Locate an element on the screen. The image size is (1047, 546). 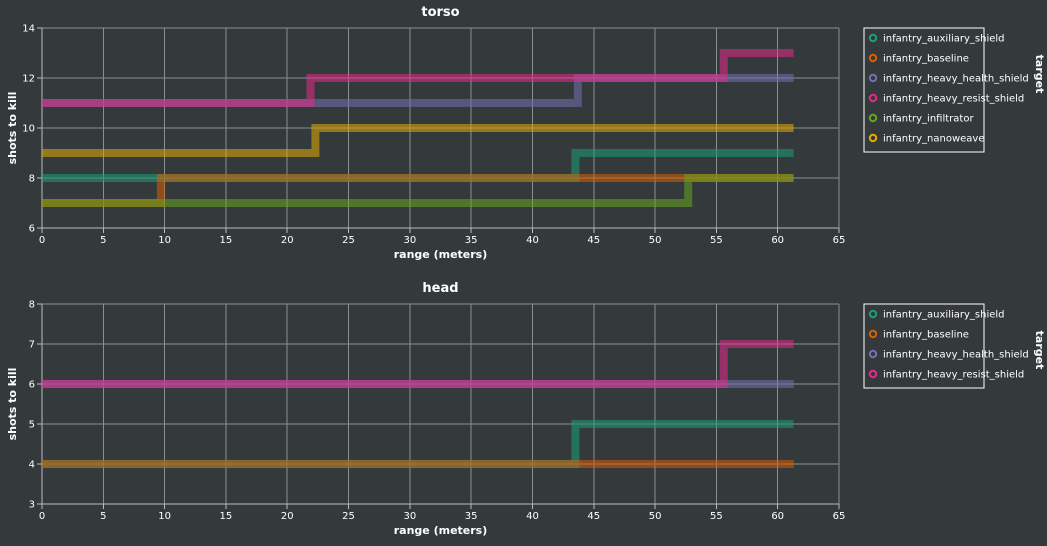
chart-title: torso is located at coordinates (440, 12).